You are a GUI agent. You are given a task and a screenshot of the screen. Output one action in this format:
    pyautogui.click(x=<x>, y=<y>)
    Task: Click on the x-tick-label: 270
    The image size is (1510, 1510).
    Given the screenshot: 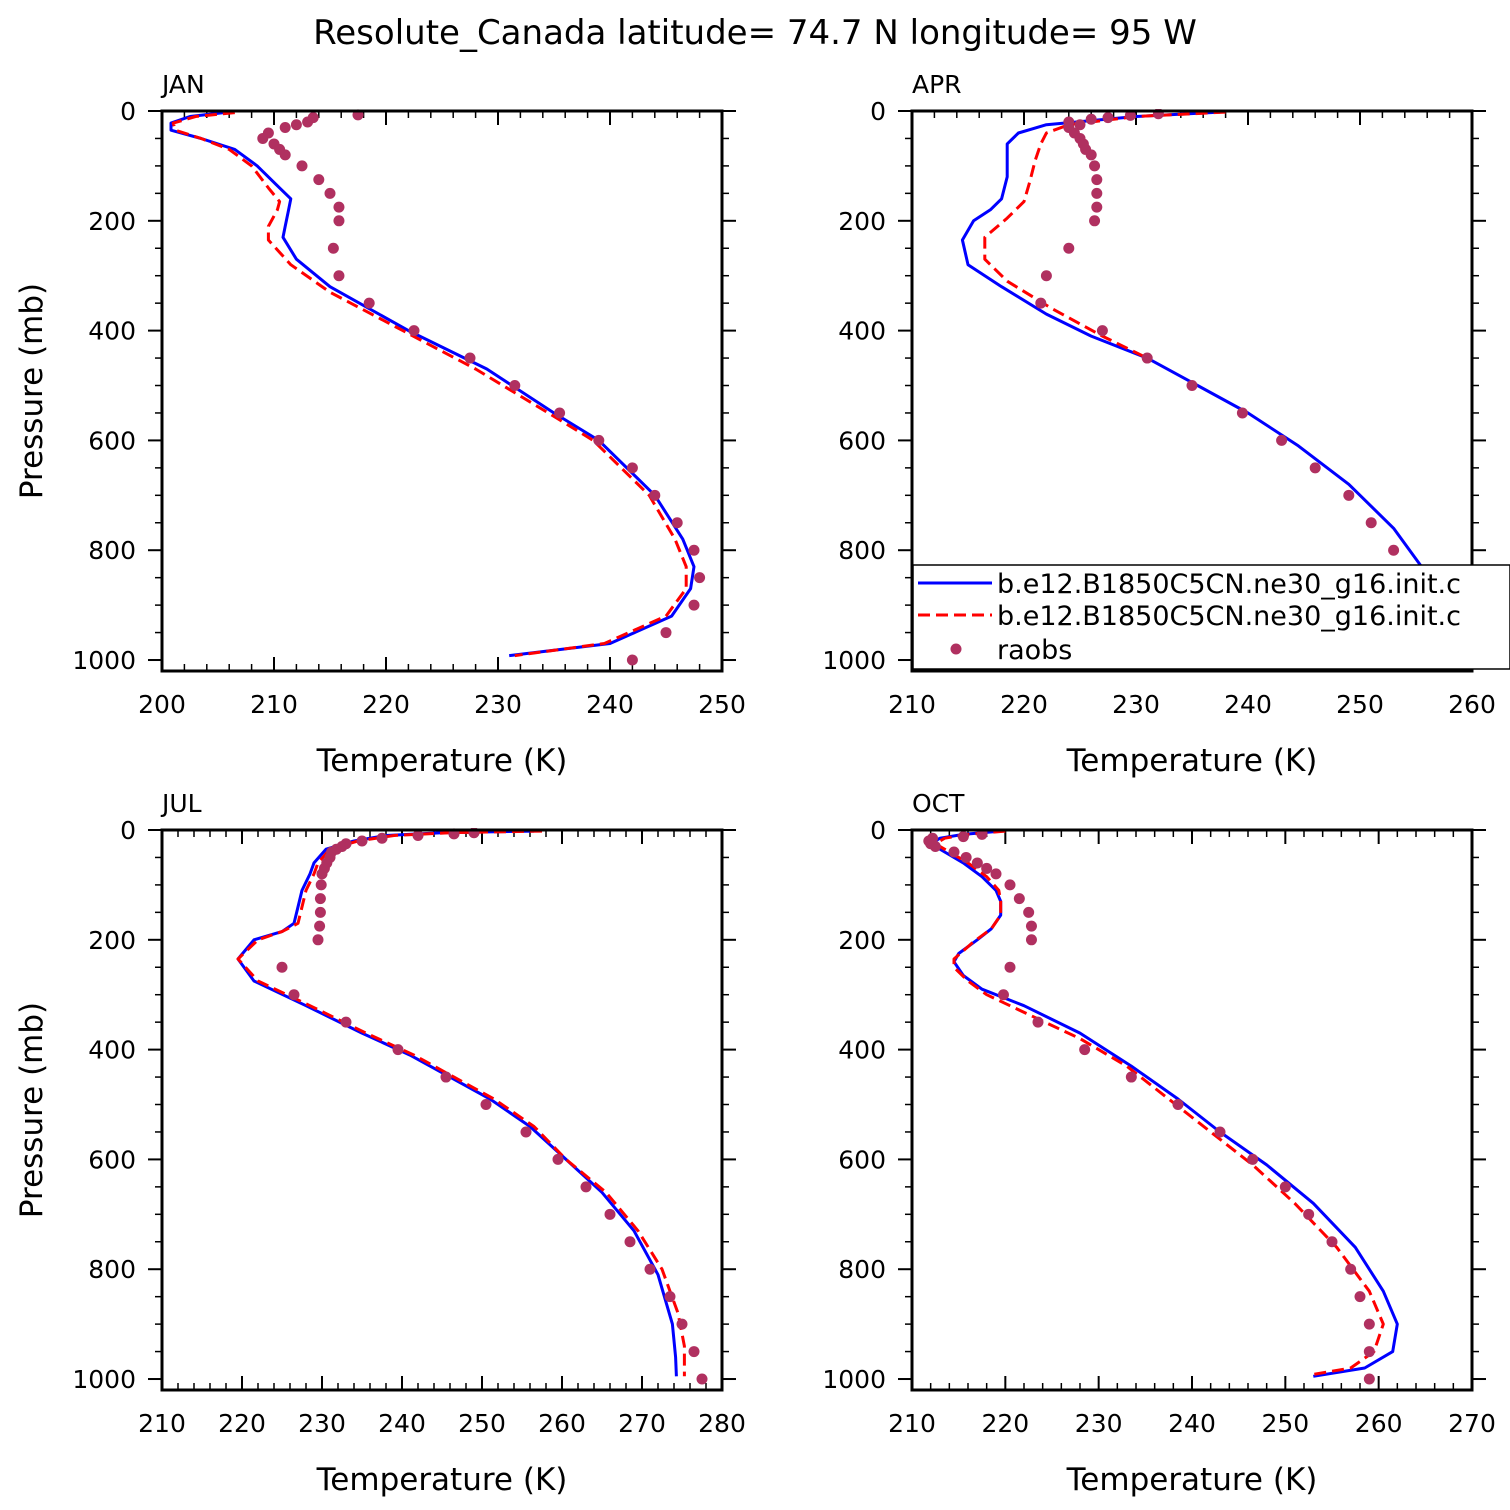 What is the action you would take?
    pyautogui.click(x=642, y=1423)
    